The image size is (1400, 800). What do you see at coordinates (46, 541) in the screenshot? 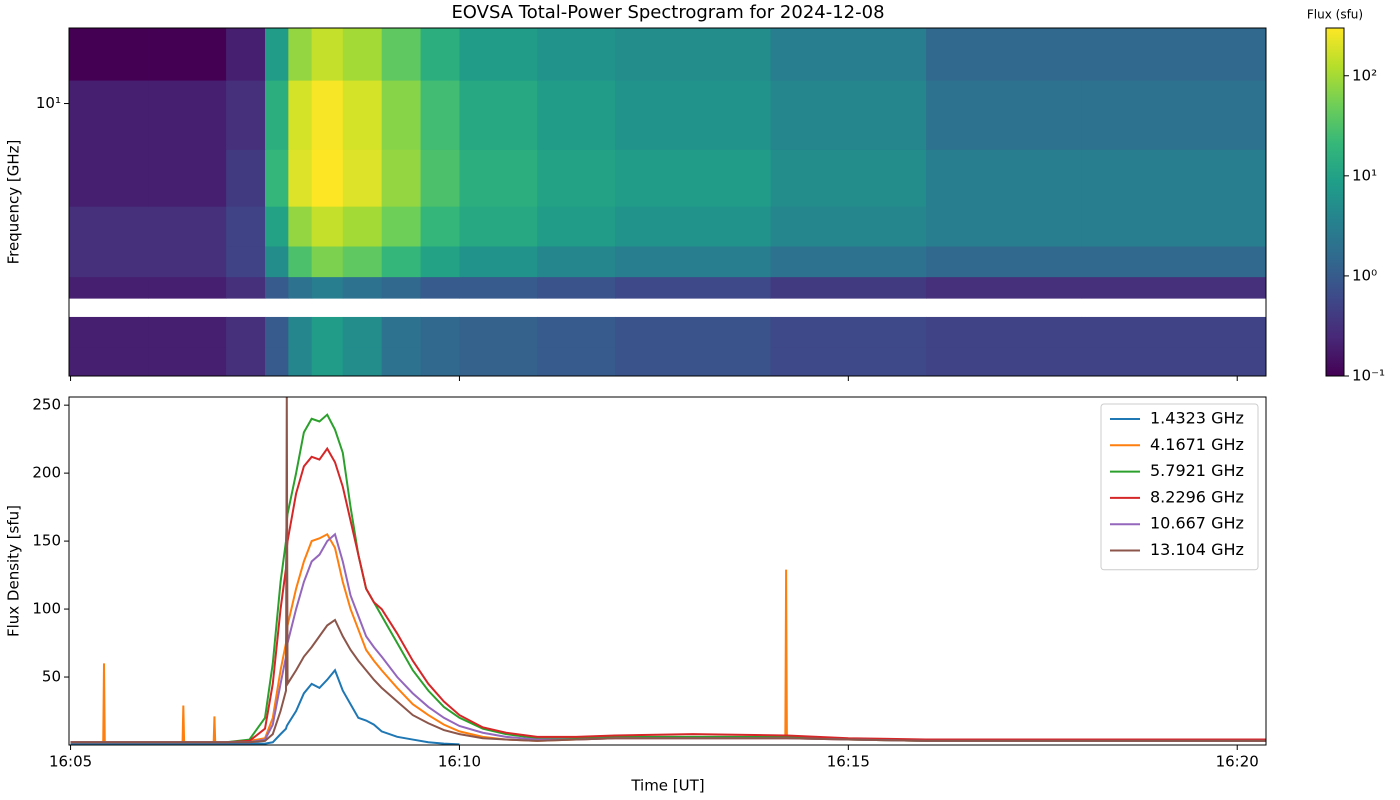
I see `y-tick-label: 150` at bounding box center [46, 541].